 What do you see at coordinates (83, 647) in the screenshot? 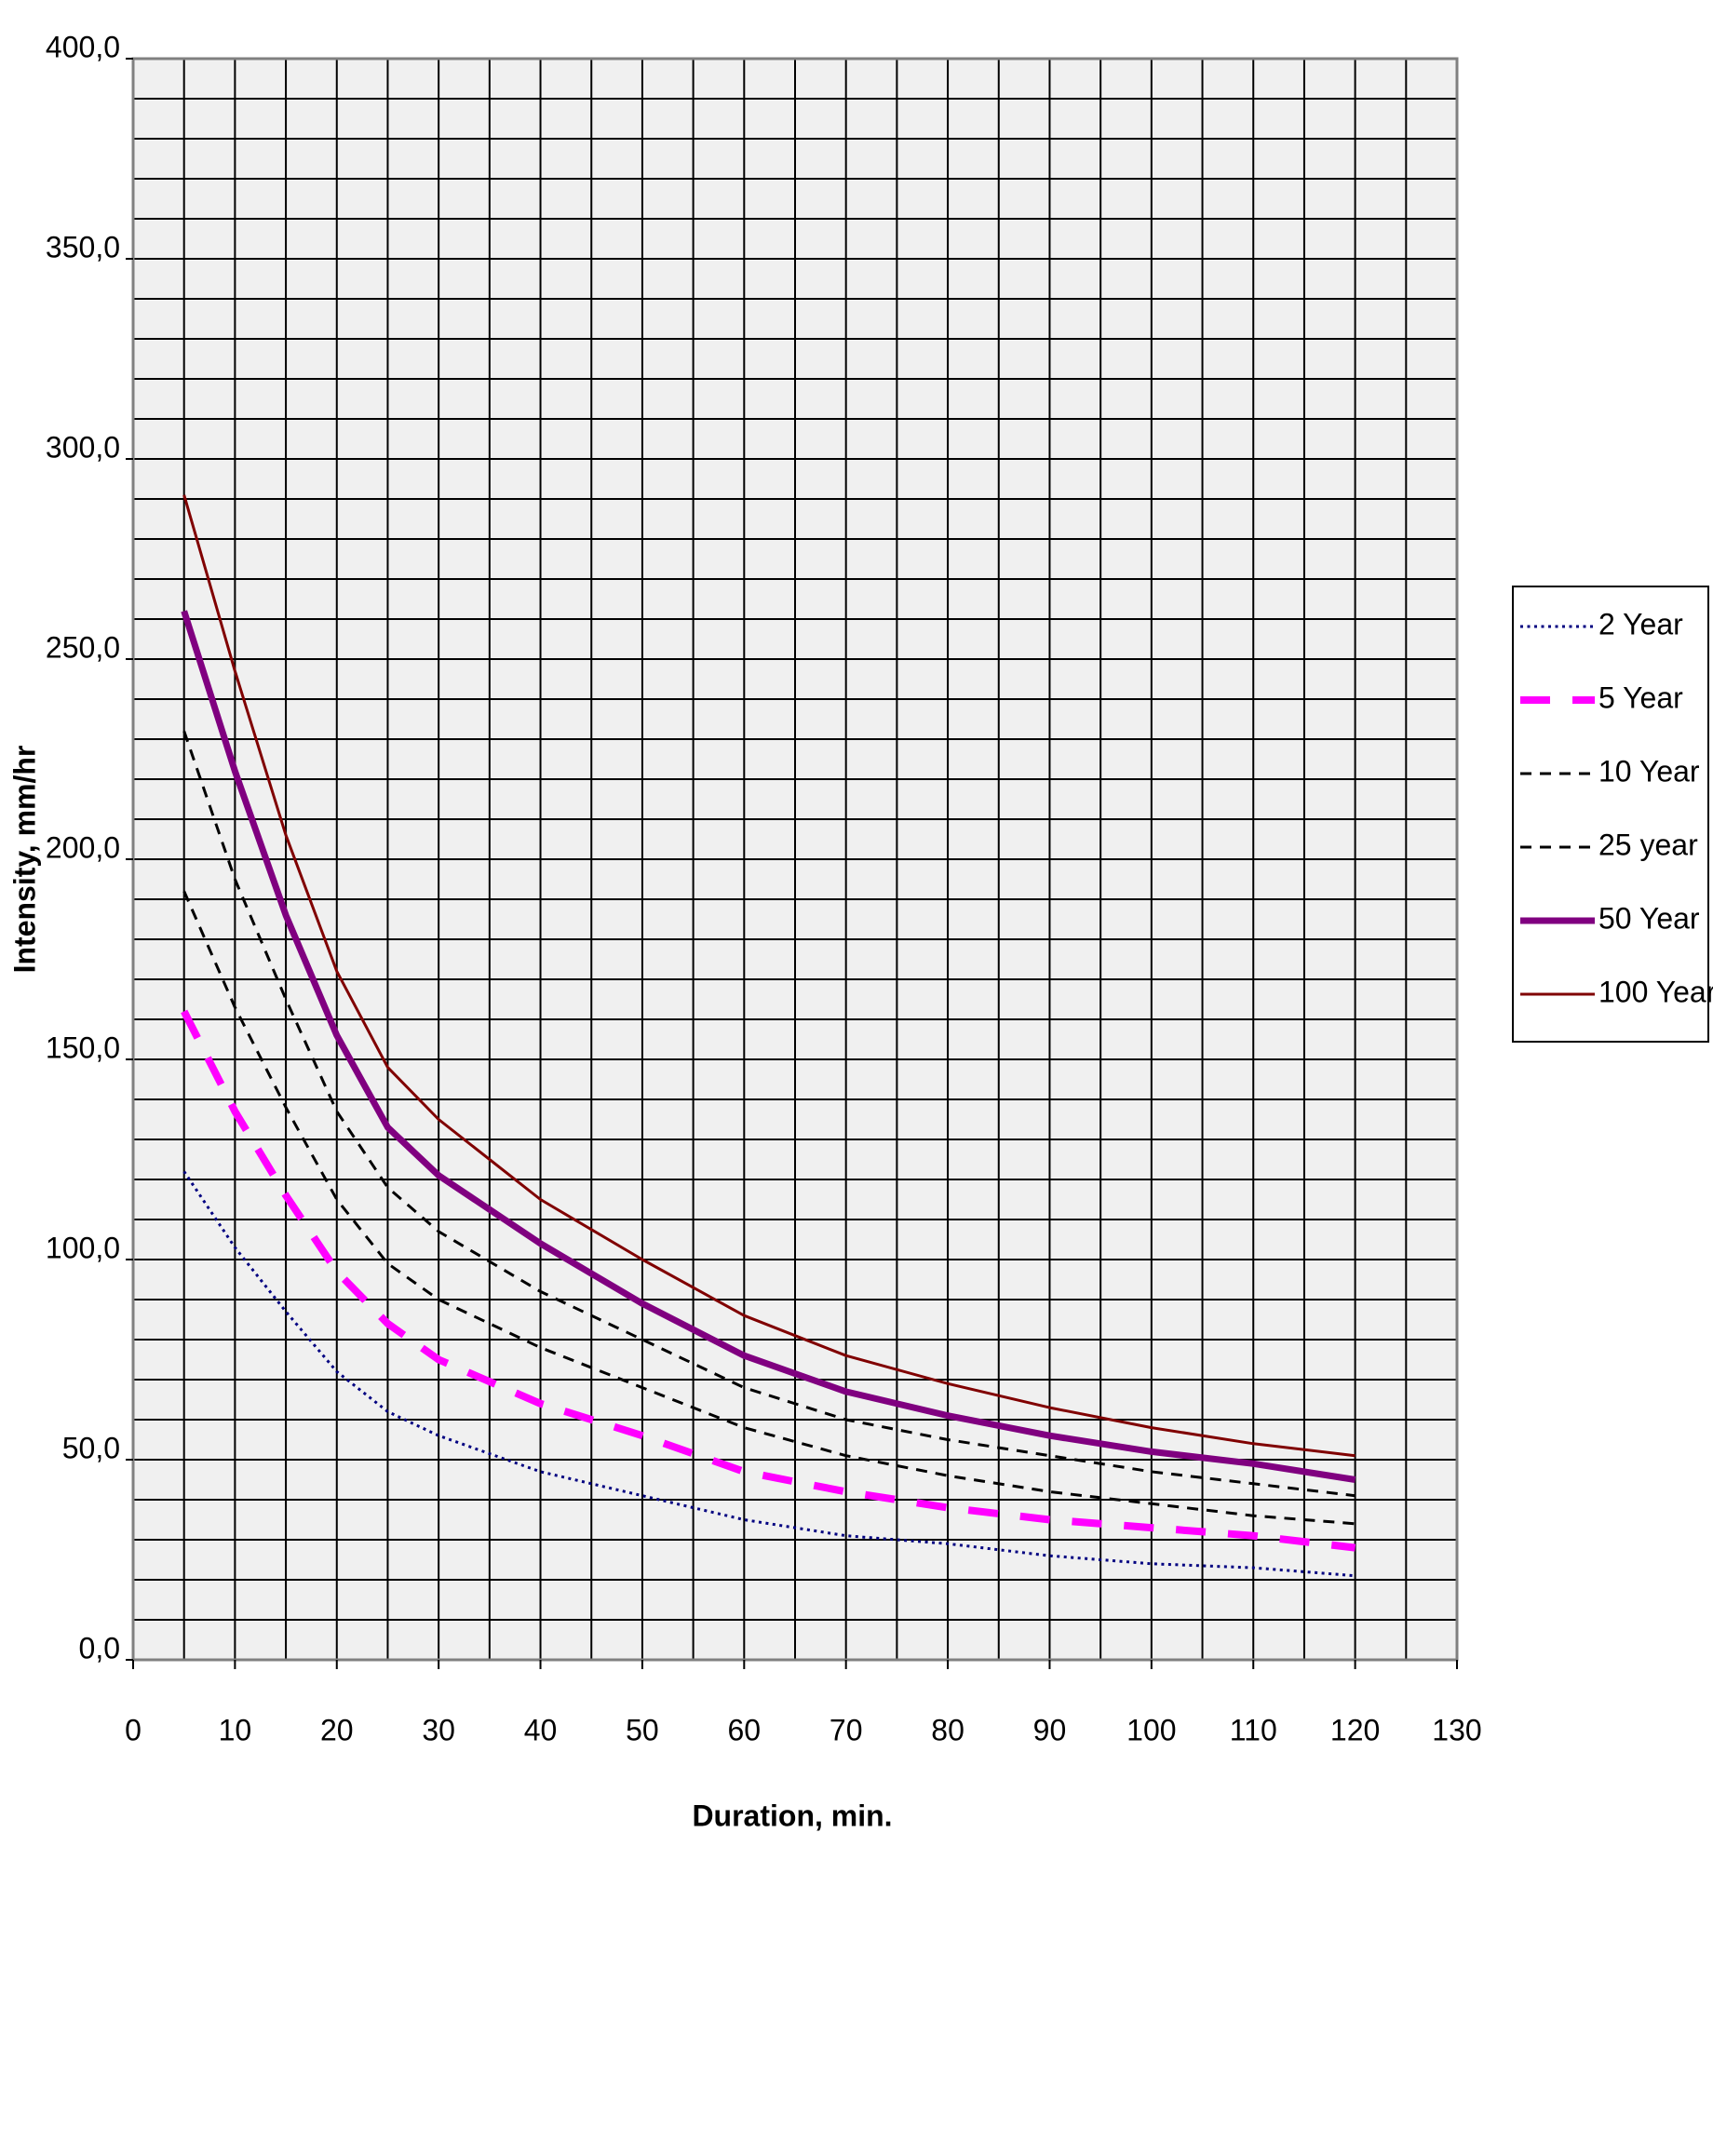
I see `y-tick-label: 250,0` at bounding box center [83, 647].